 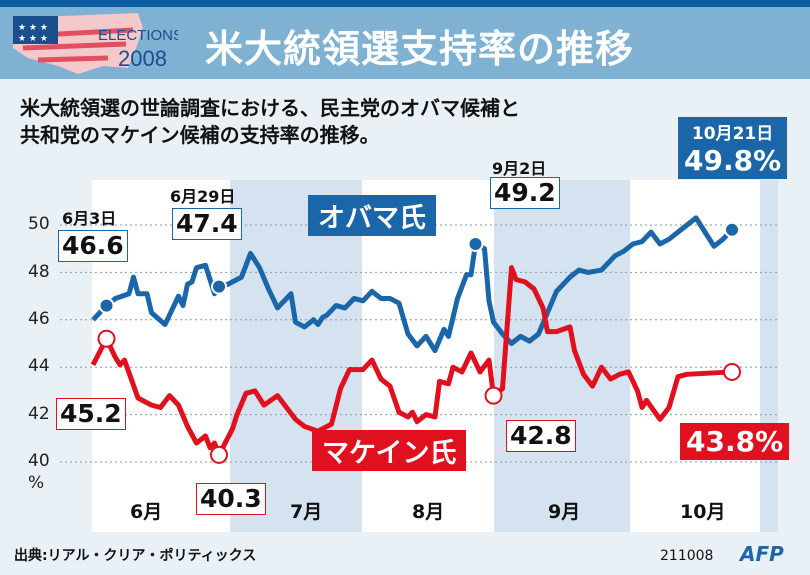 What do you see at coordinates (39, 366) in the screenshot?
I see `y-tick-label: 44` at bounding box center [39, 366].